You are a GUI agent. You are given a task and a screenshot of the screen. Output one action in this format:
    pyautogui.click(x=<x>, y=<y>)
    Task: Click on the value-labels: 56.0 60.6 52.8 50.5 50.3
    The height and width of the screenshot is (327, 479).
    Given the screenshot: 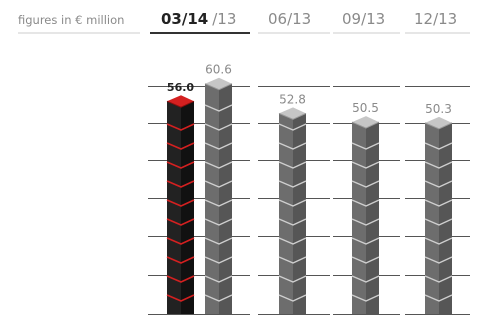 What is the action you would take?
    pyautogui.click(x=309, y=89)
    